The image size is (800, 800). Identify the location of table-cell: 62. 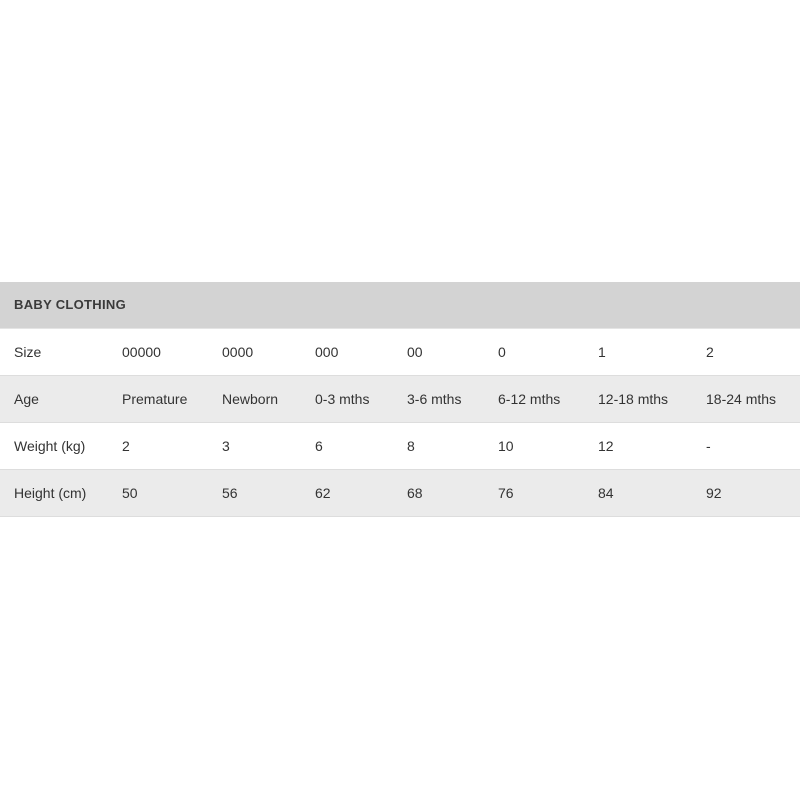
(323, 493).